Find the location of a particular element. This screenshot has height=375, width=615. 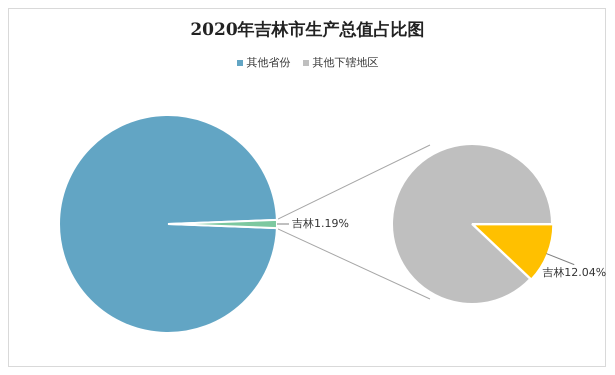

legend-label: 其他下辖地区 is located at coordinates (345, 62).